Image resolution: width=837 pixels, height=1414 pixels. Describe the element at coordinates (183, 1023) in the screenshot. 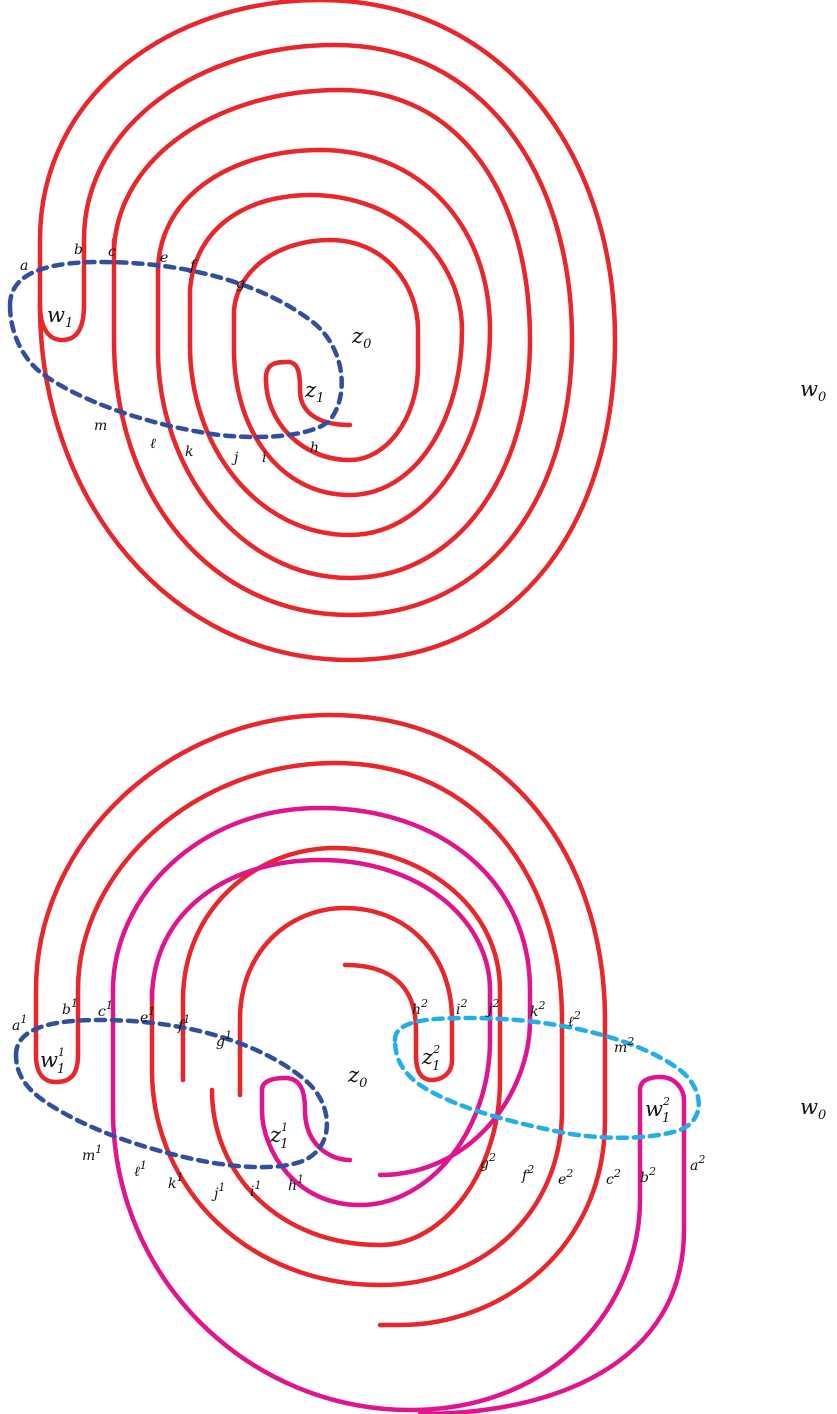

I see `bottom-label-f1: f1` at that location.